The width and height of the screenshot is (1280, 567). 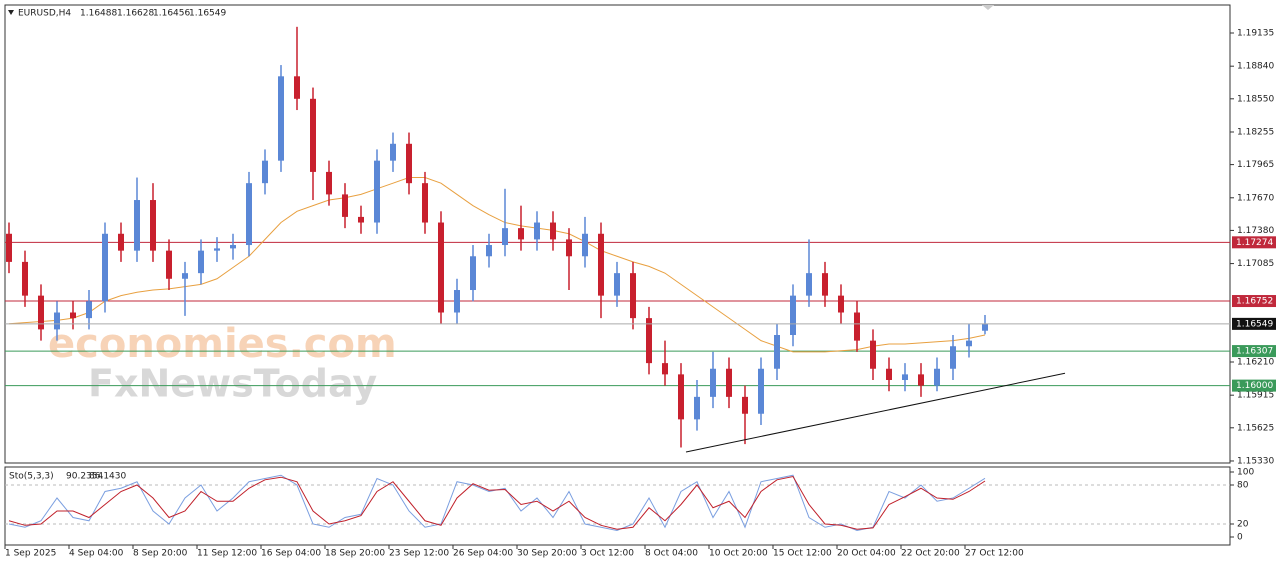 I want to click on x-tick-label: 16 Sep 04:00, so click(x=291, y=554).